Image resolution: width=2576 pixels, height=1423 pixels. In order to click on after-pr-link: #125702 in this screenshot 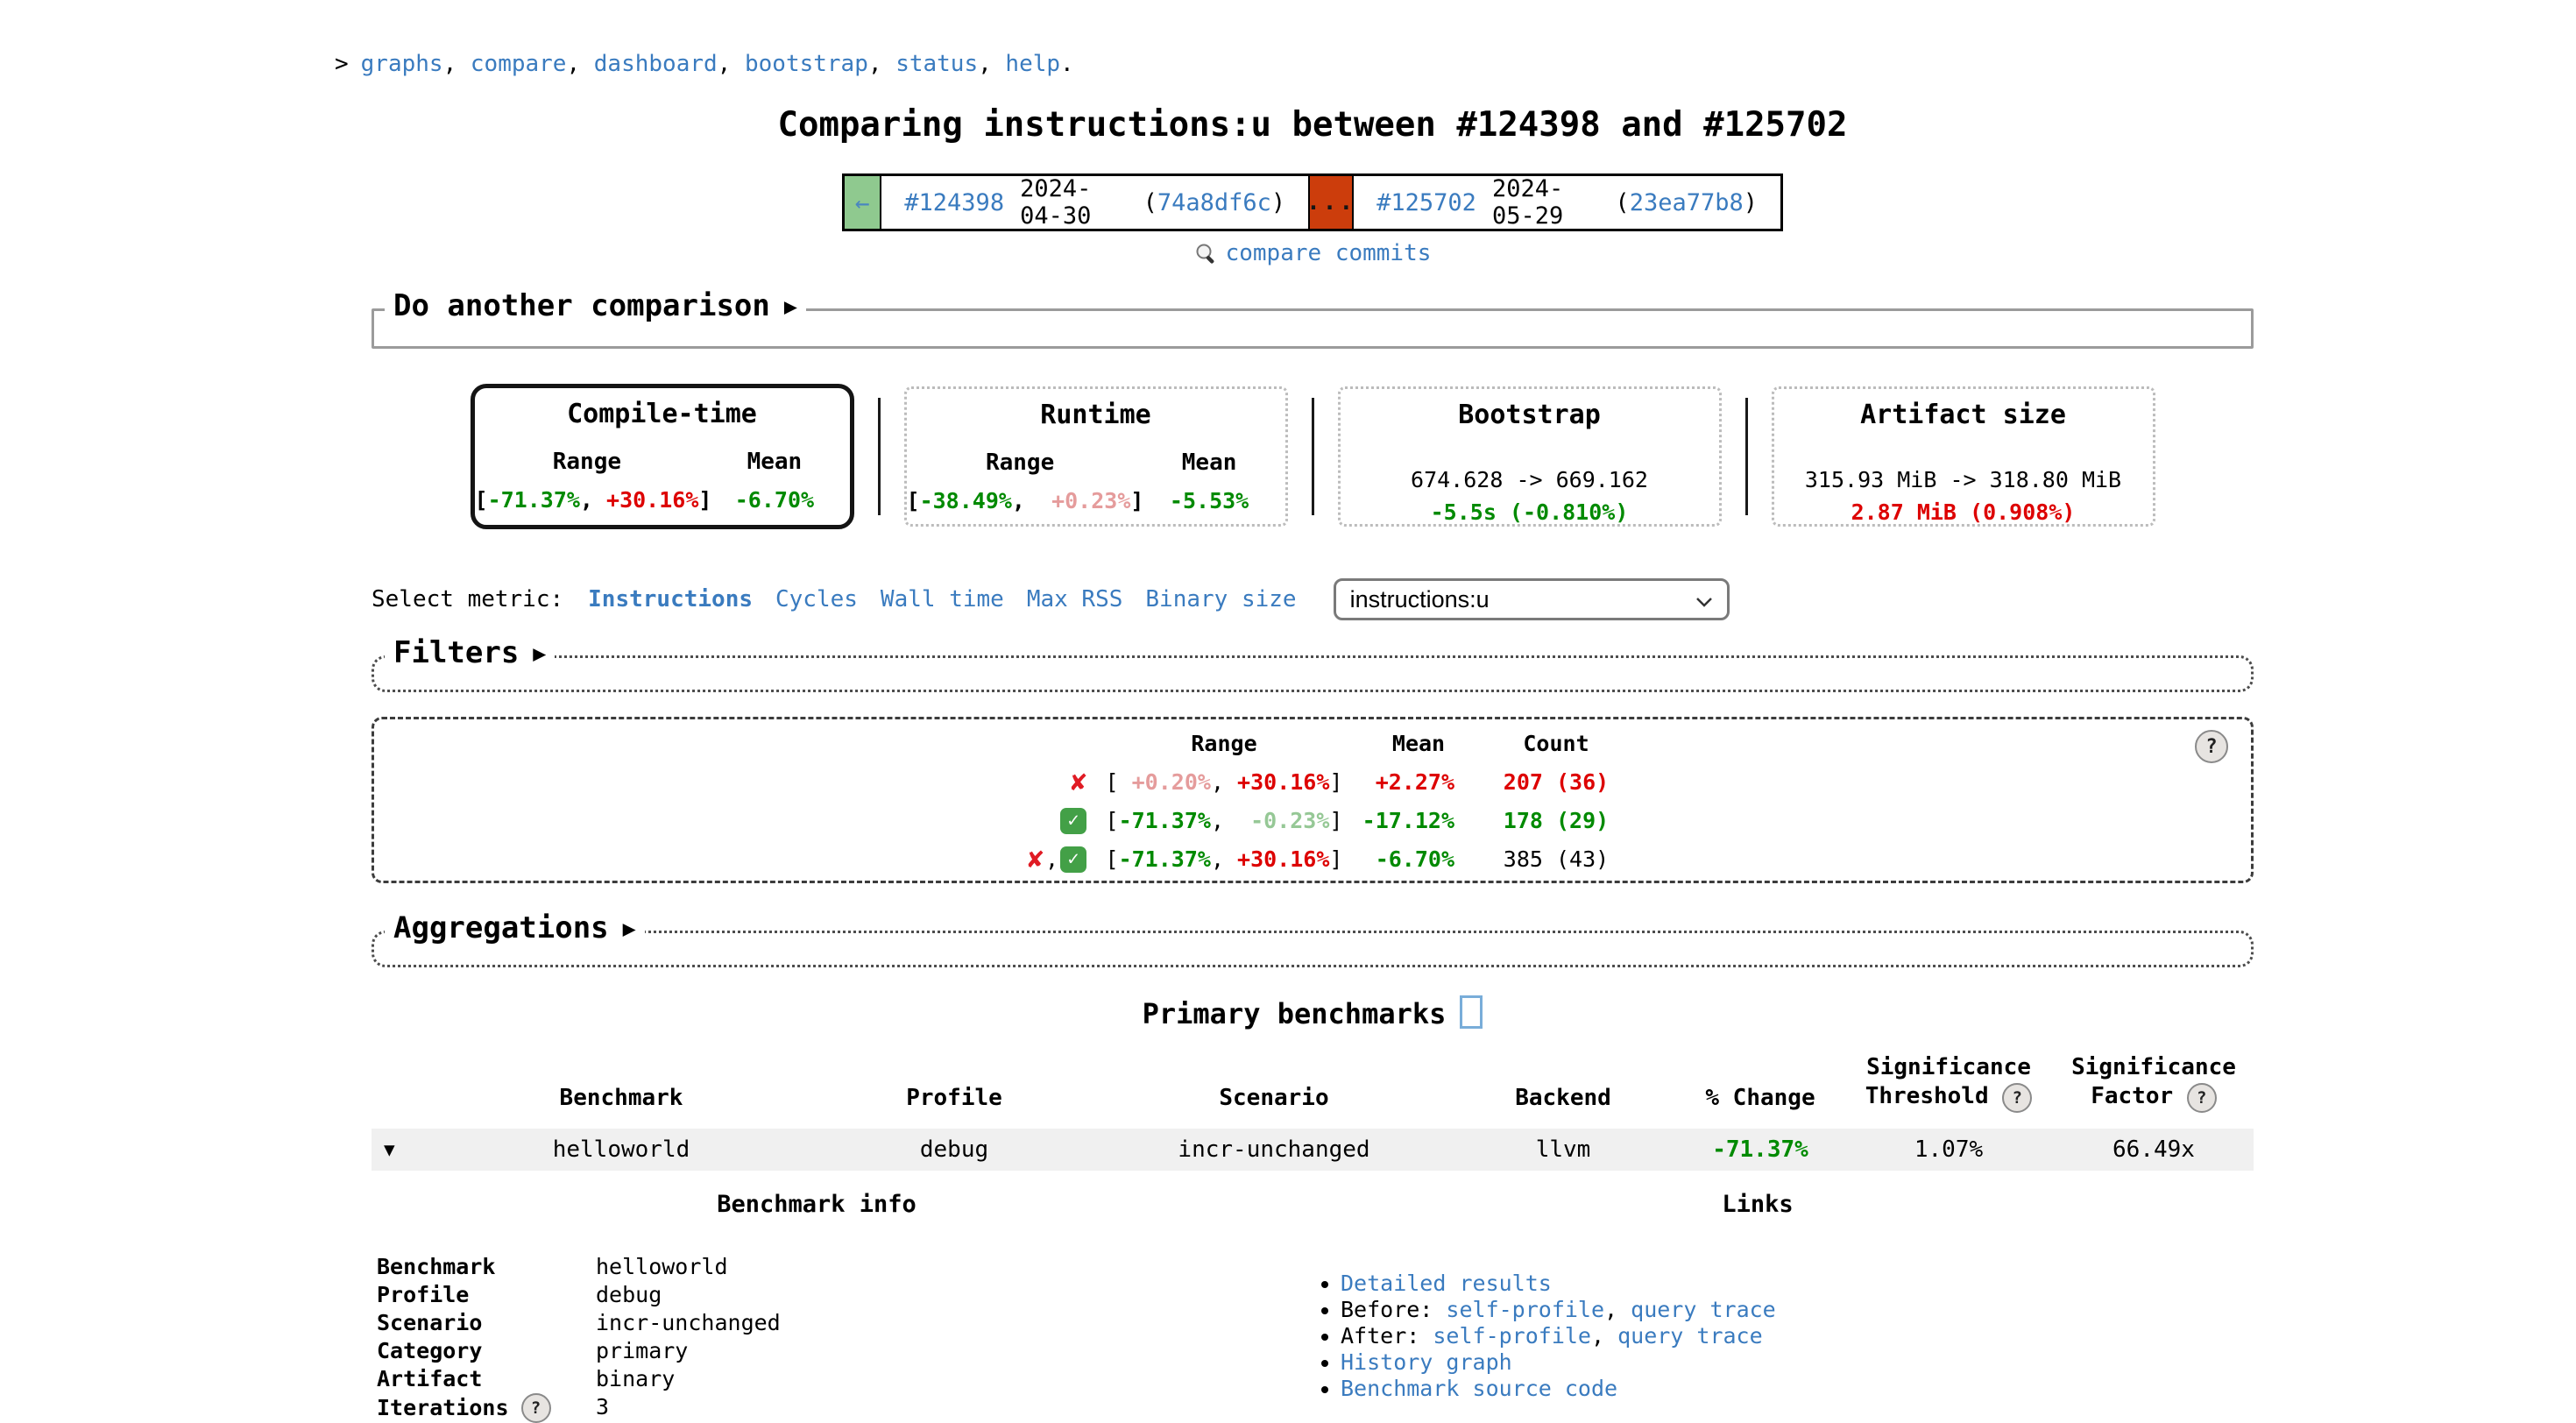, I will do `click(1426, 202)`.